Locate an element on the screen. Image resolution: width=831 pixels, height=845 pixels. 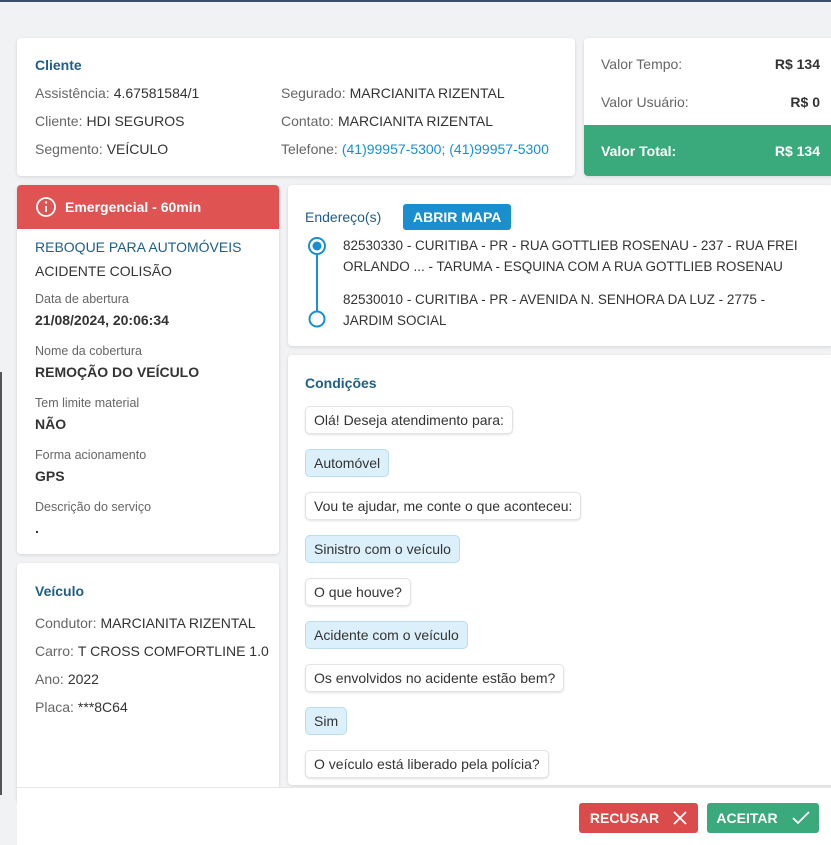
card-title: Cliente is located at coordinates (58, 65).